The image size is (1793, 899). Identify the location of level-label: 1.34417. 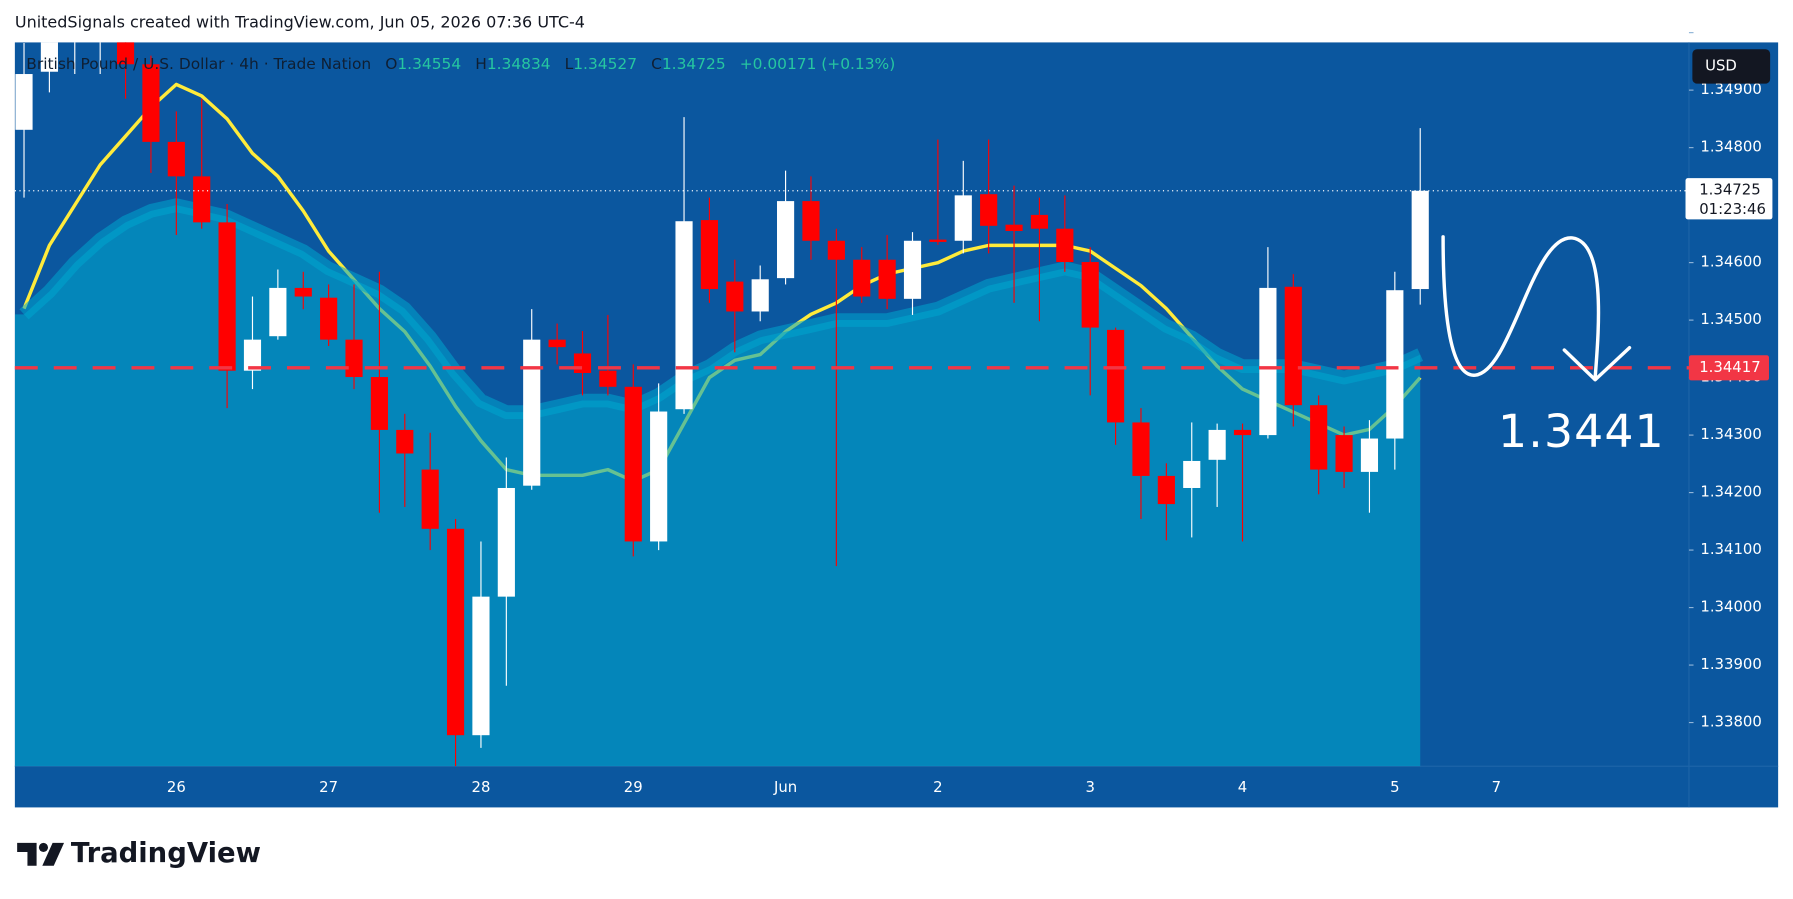
(1729, 367).